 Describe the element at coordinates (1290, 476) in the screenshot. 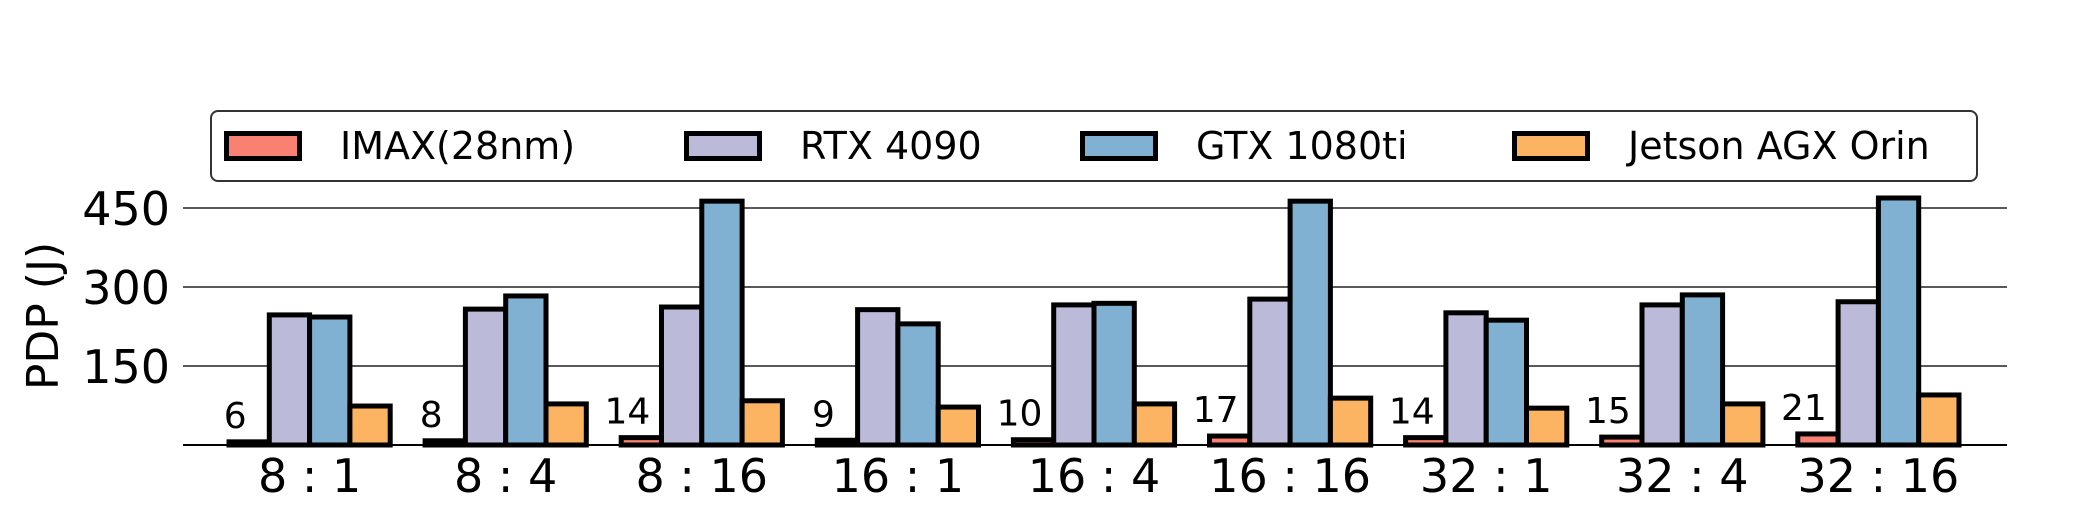

I see `x-tick-label: 16` at that location.